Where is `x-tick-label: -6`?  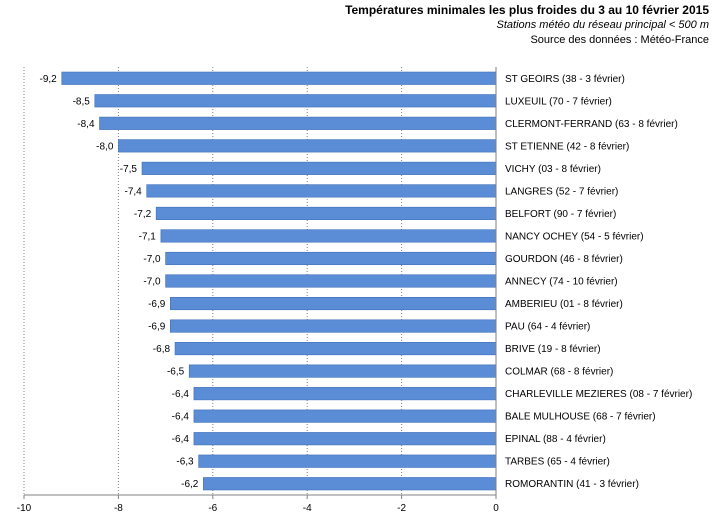
x-tick-label: -6 is located at coordinates (212, 508).